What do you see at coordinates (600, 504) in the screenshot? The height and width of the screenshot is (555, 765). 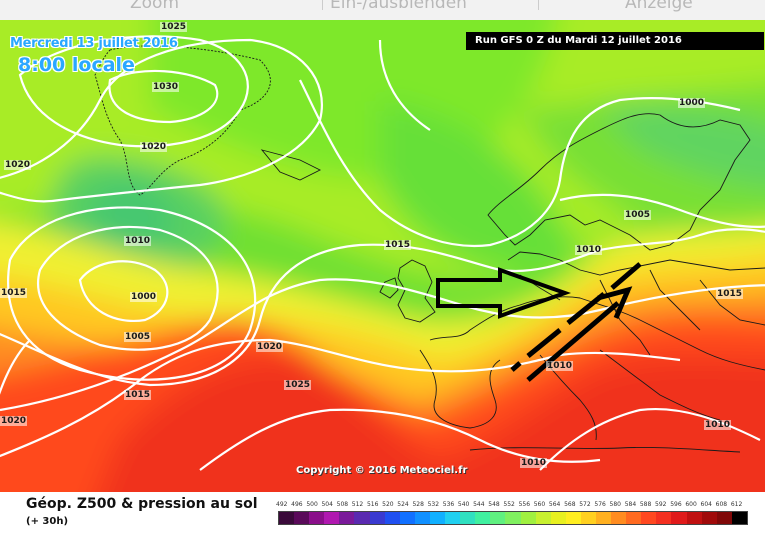 I see `legend-label: 576` at bounding box center [600, 504].